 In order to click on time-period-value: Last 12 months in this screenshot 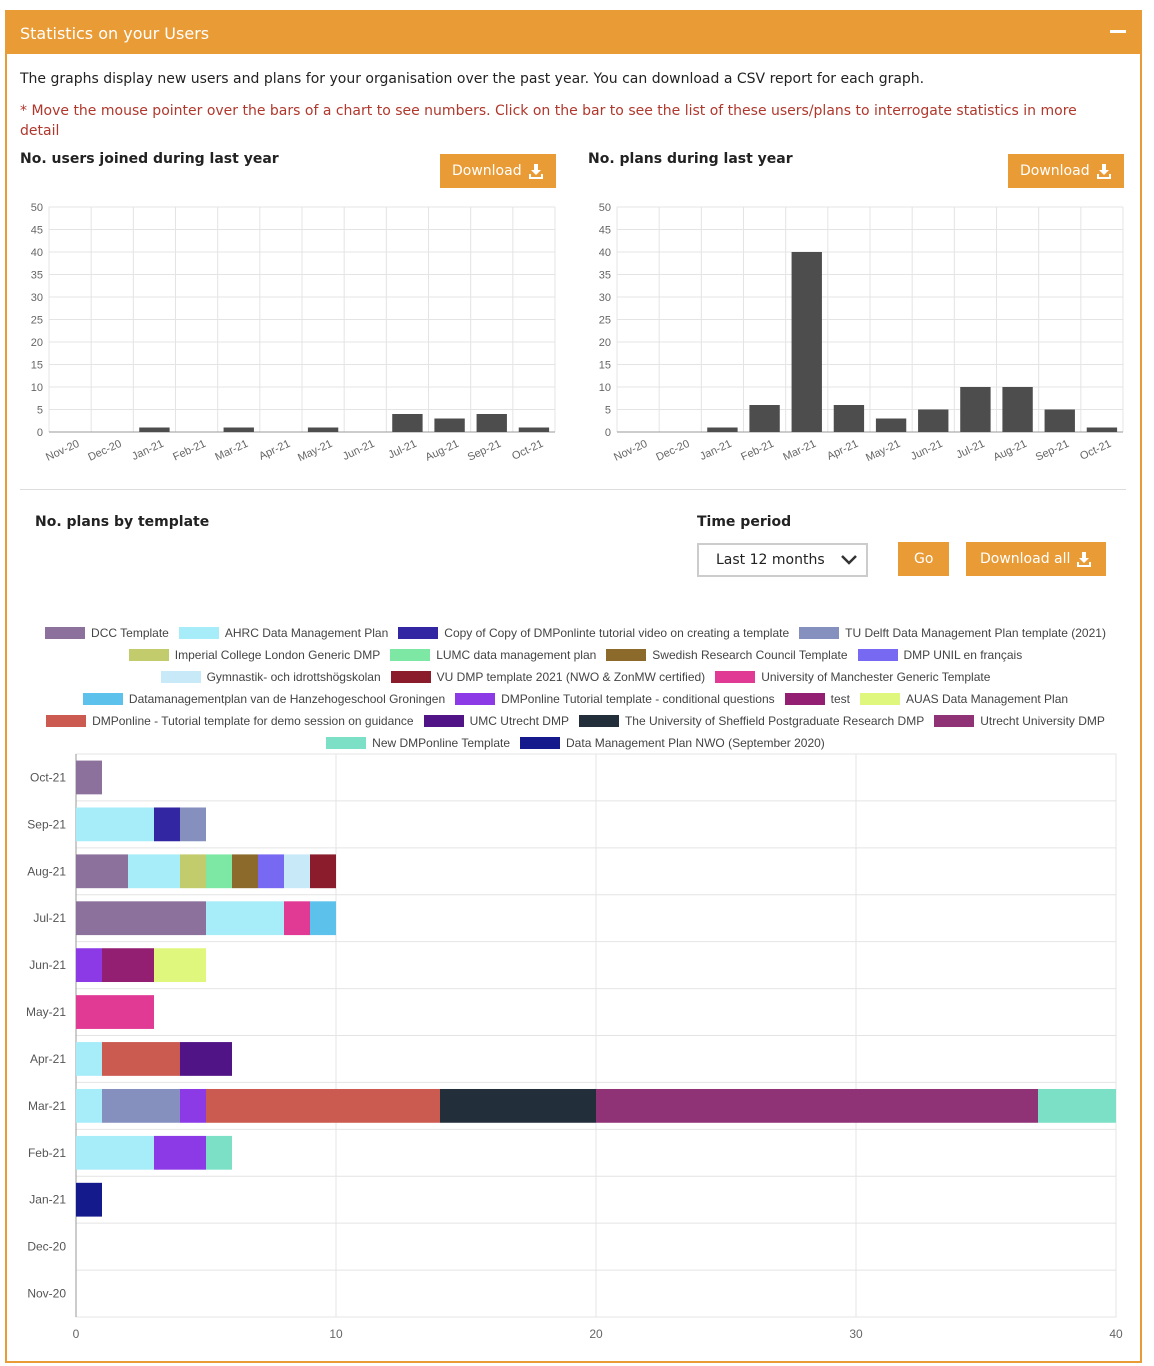, I will do `click(770, 560)`.